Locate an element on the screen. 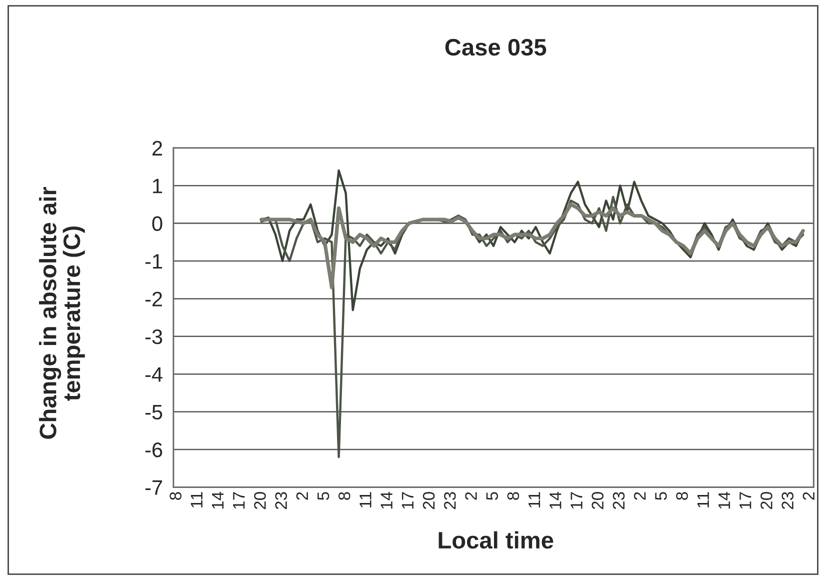 This screenshot has height=580, width=826. y-tick-label: 1 is located at coordinates (157, 186).